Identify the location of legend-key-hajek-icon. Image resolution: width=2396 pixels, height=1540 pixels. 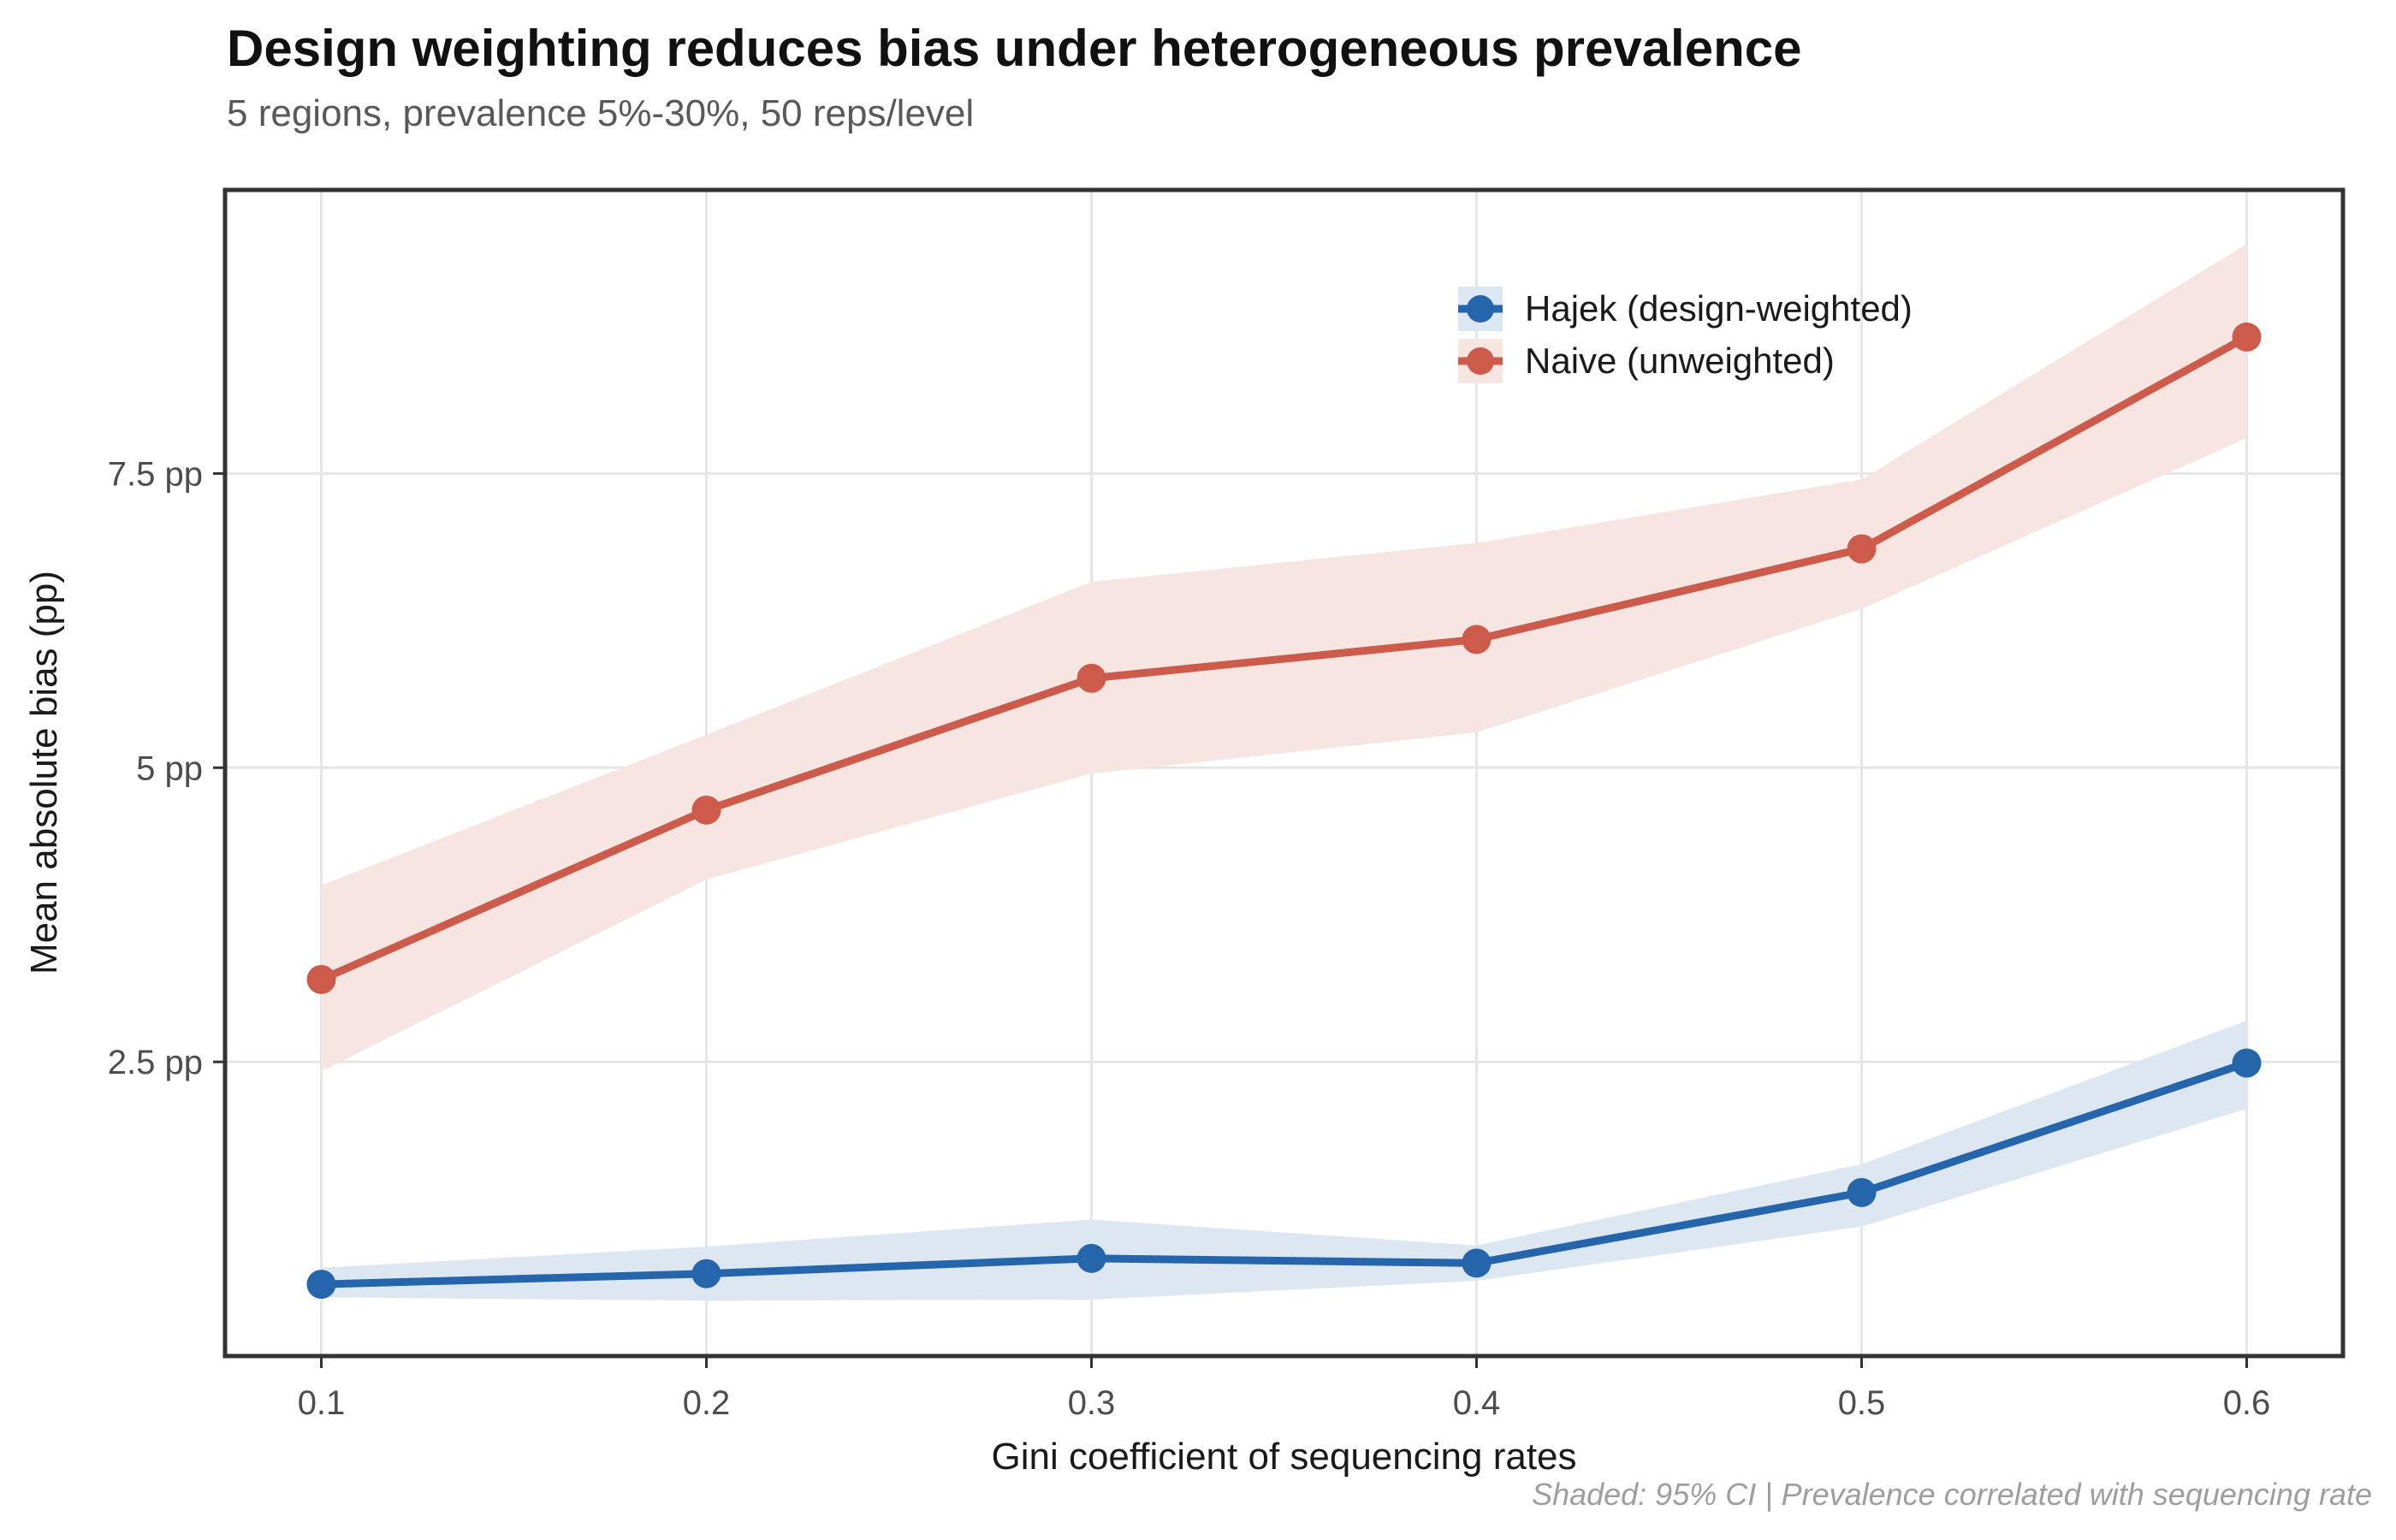
(1480, 308).